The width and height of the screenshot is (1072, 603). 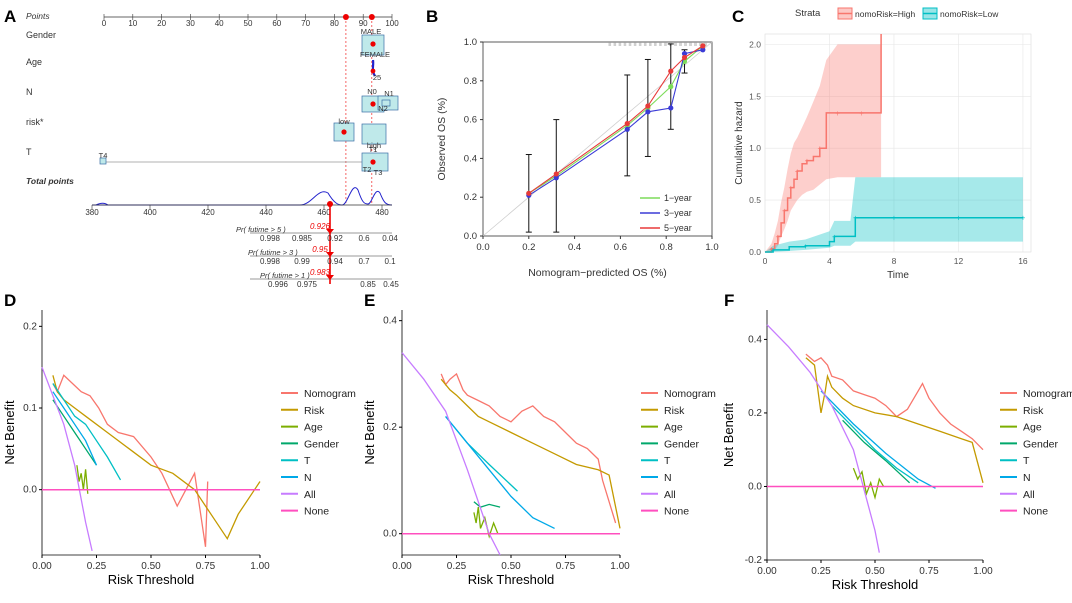 I want to click on dca-legend-label: T, so click(x=667, y=461).